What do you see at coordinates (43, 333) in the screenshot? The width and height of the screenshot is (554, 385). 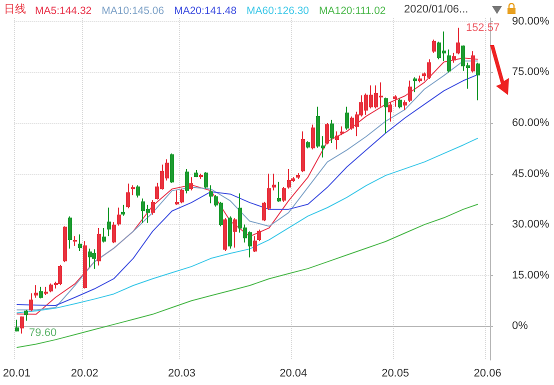 I see `annotation: 79.60` at bounding box center [43, 333].